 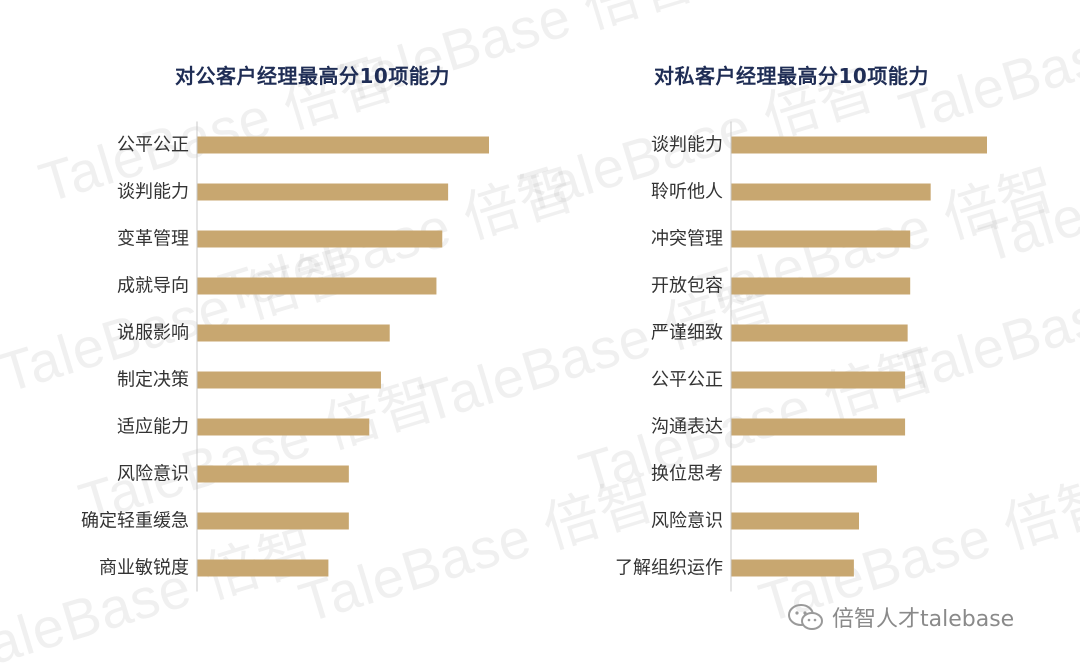 I want to click on category-label-retail-8: 换位思考, so click(x=687, y=474).